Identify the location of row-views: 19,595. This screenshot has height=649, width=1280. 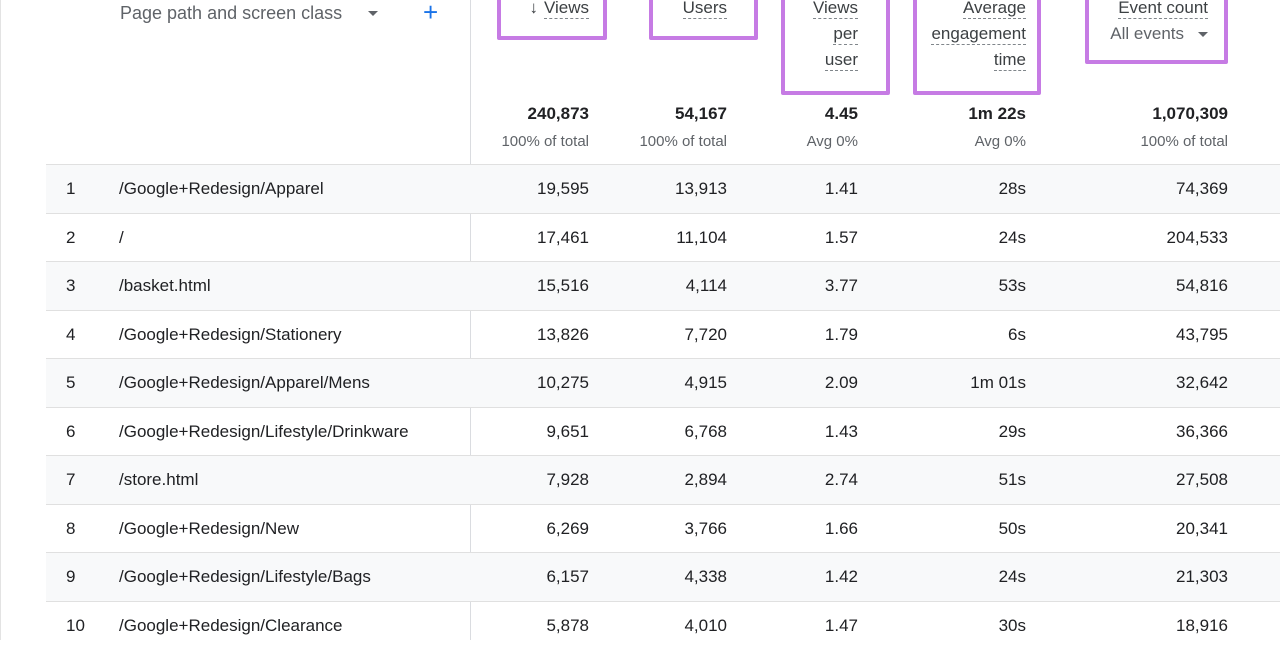
(563, 189).